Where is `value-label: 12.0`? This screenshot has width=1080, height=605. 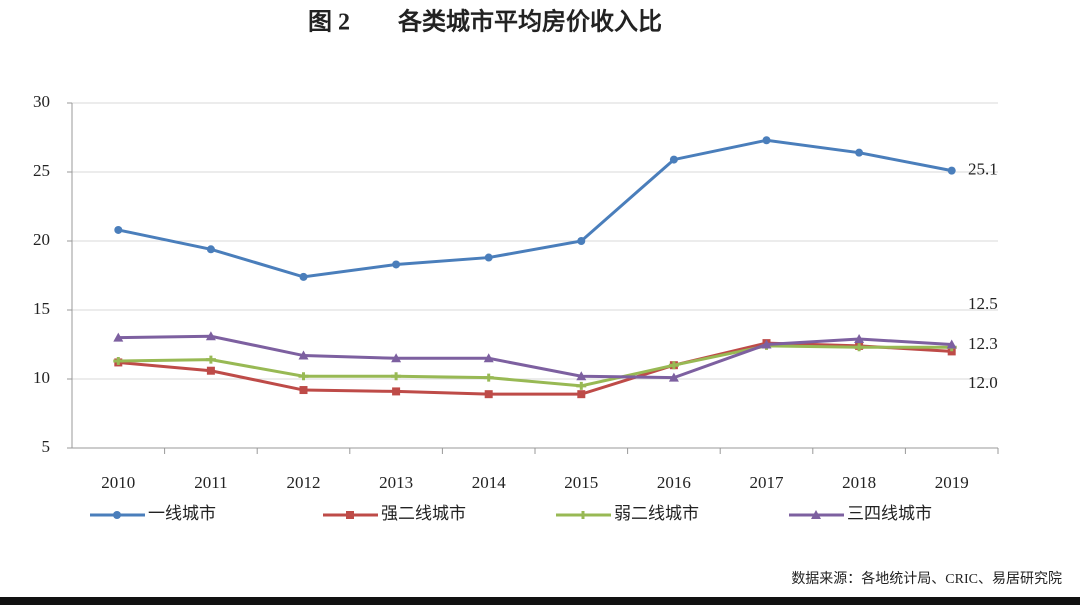
value-label: 12.0 is located at coordinates (983, 382).